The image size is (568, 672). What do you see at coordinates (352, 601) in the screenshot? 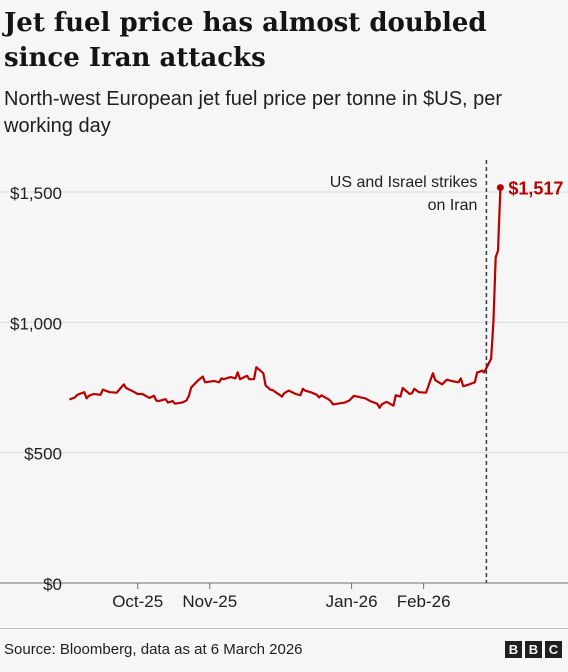
I see `x-tick-label: Jan-26` at bounding box center [352, 601].